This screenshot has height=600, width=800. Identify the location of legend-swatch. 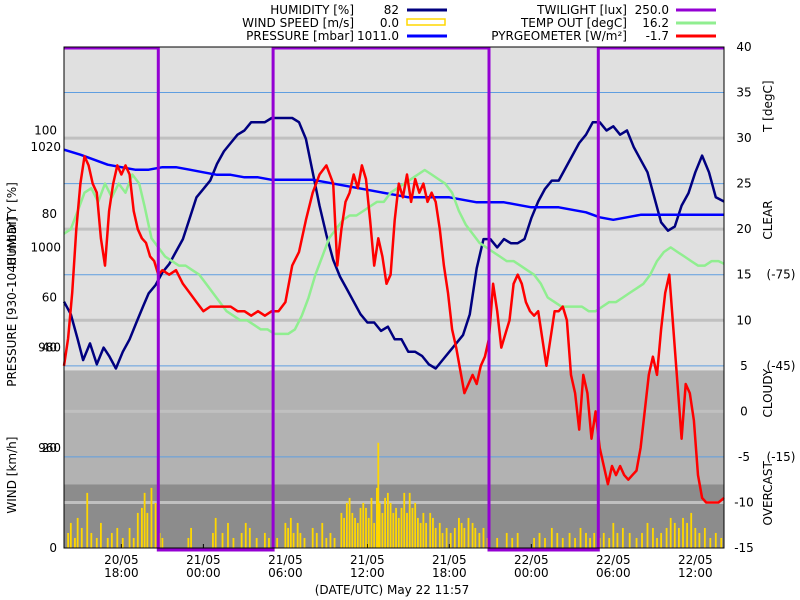
(426, 22).